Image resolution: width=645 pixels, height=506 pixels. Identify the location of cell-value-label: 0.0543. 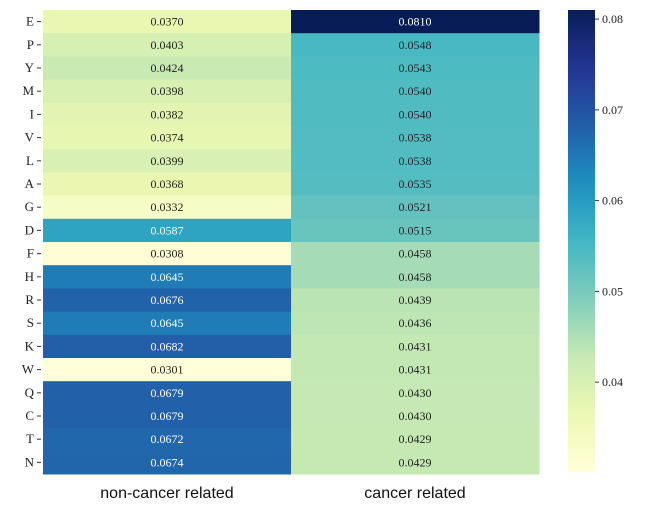
(415, 68).